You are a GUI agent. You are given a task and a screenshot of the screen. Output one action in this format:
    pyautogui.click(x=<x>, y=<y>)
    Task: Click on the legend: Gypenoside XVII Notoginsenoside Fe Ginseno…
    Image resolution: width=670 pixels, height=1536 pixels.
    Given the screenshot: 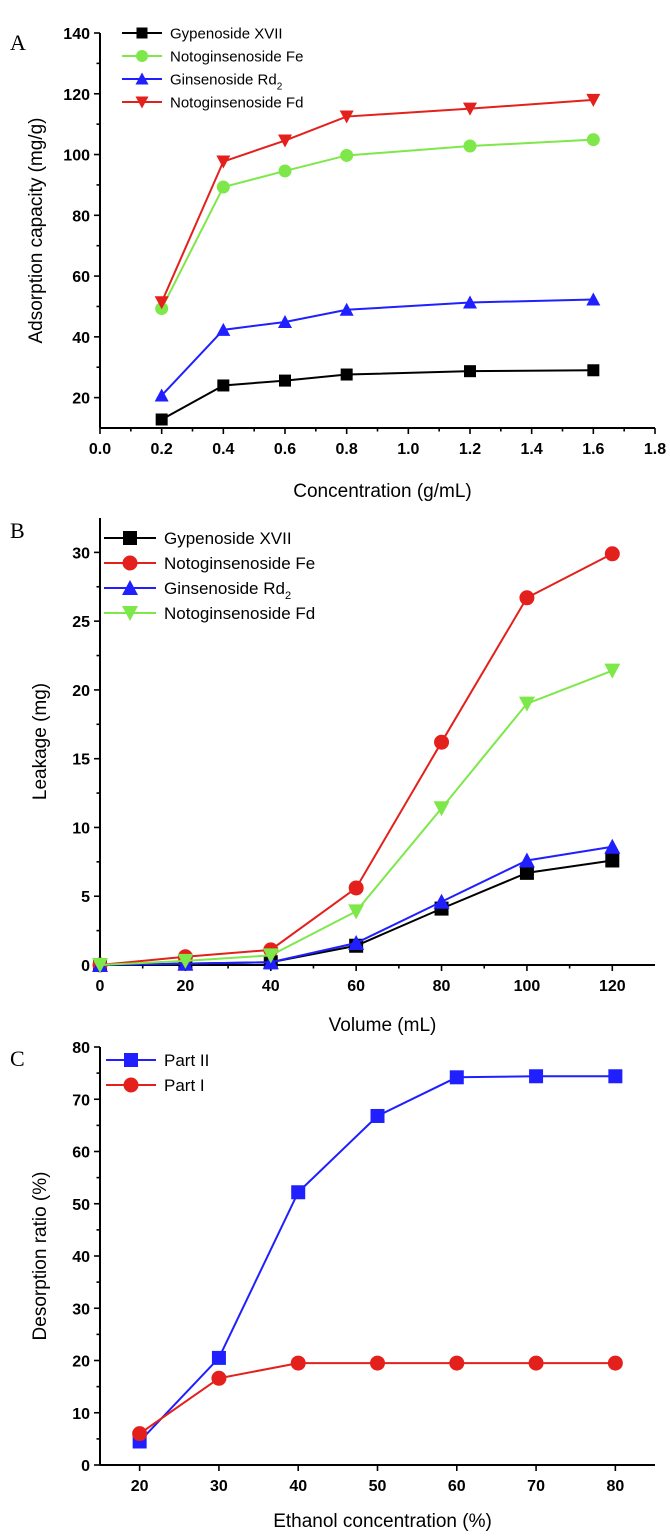 What is the action you would take?
    pyautogui.click(x=212, y=68)
    